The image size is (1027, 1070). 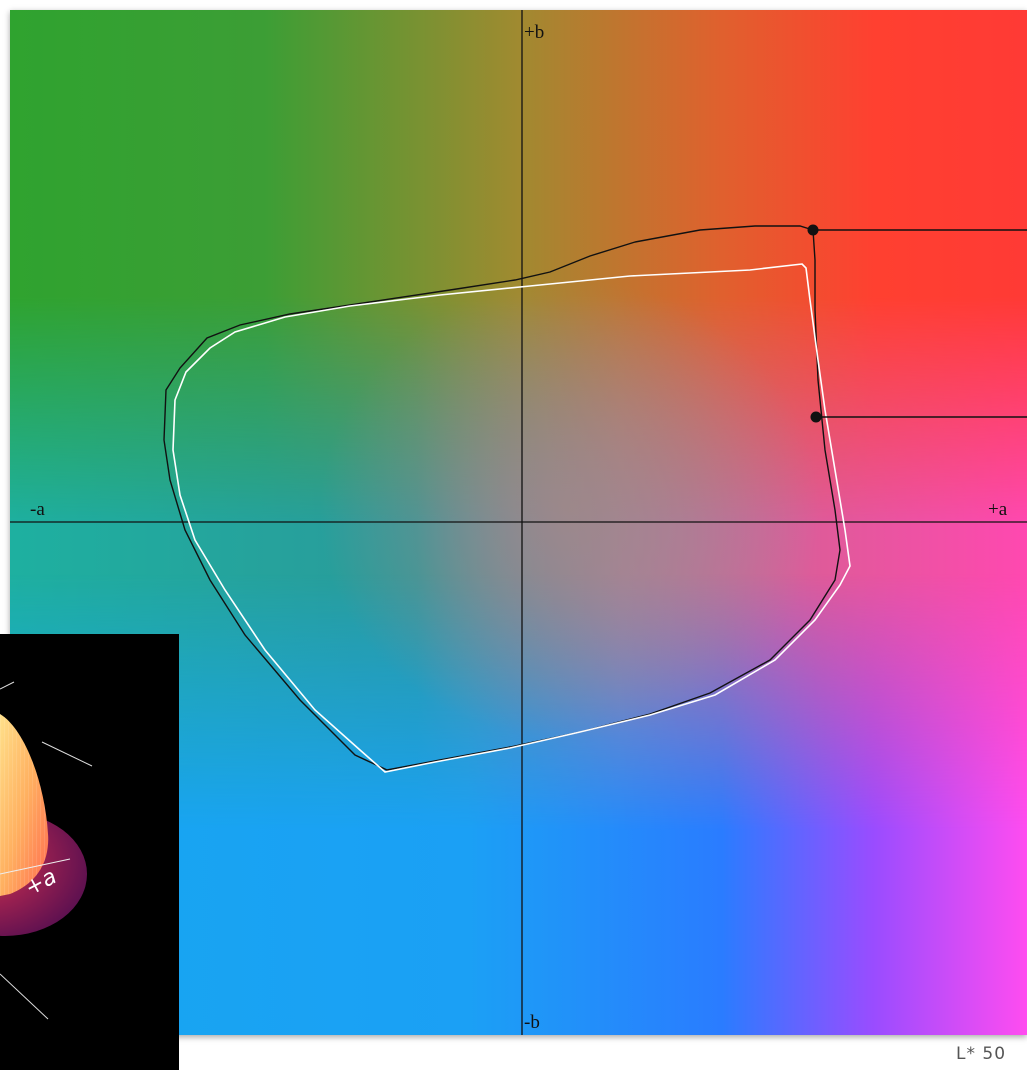 I want to click on callout-dot-bottom, so click(x=816, y=417).